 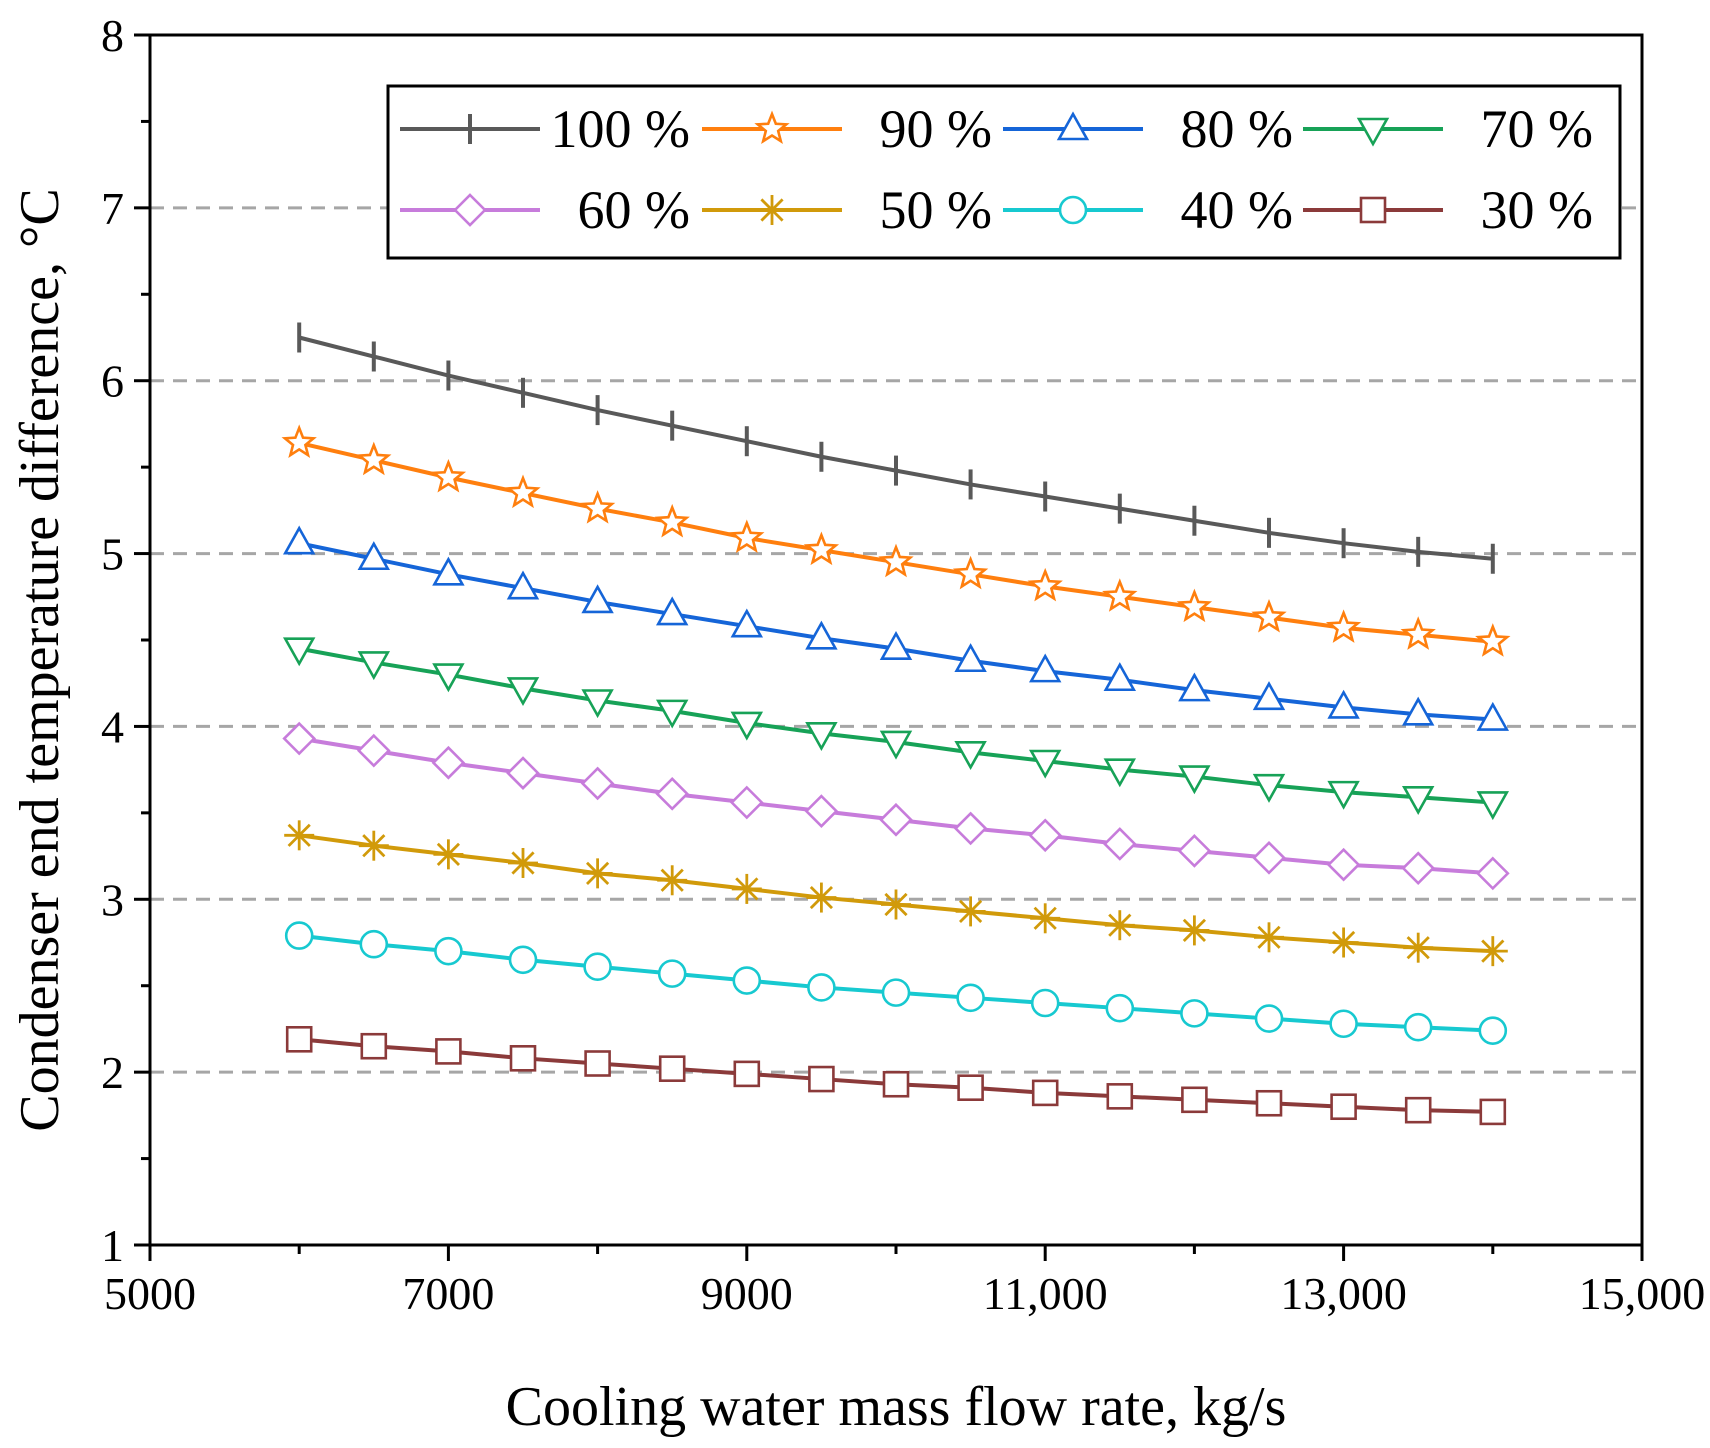 What do you see at coordinates (747, 1293) in the screenshot?
I see `x-tick-label: 9000` at bounding box center [747, 1293].